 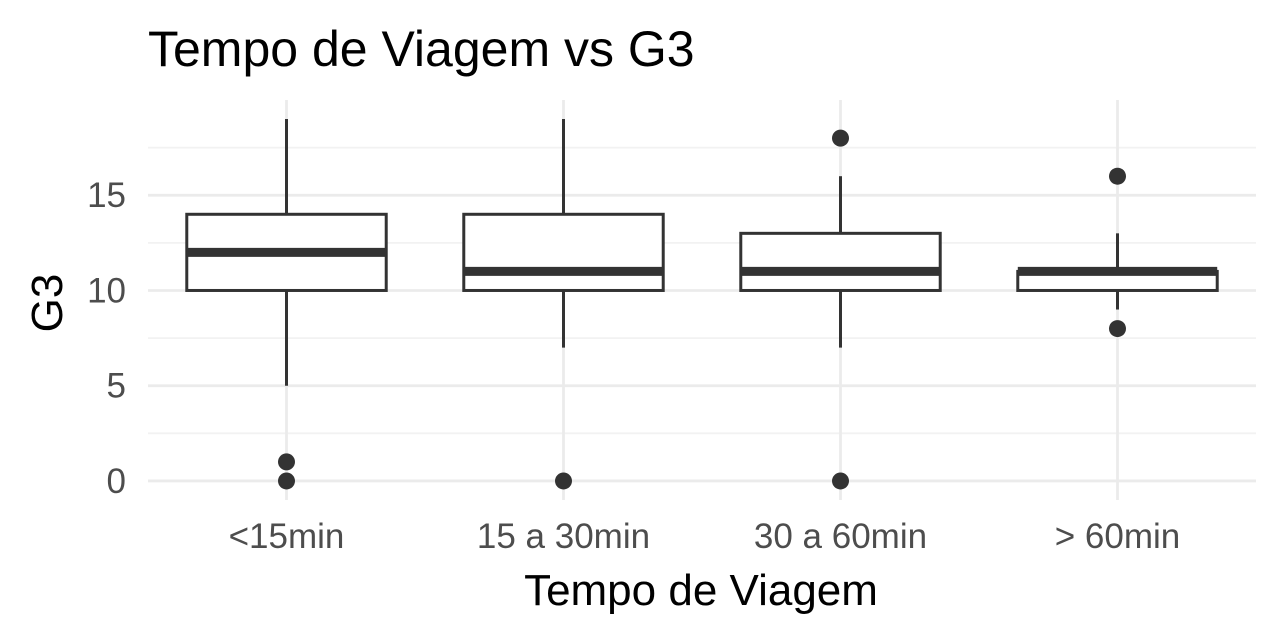 What do you see at coordinates (840, 536) in the screenshot?
I see `x-tick-label: 30 a 60min` at bounding box center [840, 536].